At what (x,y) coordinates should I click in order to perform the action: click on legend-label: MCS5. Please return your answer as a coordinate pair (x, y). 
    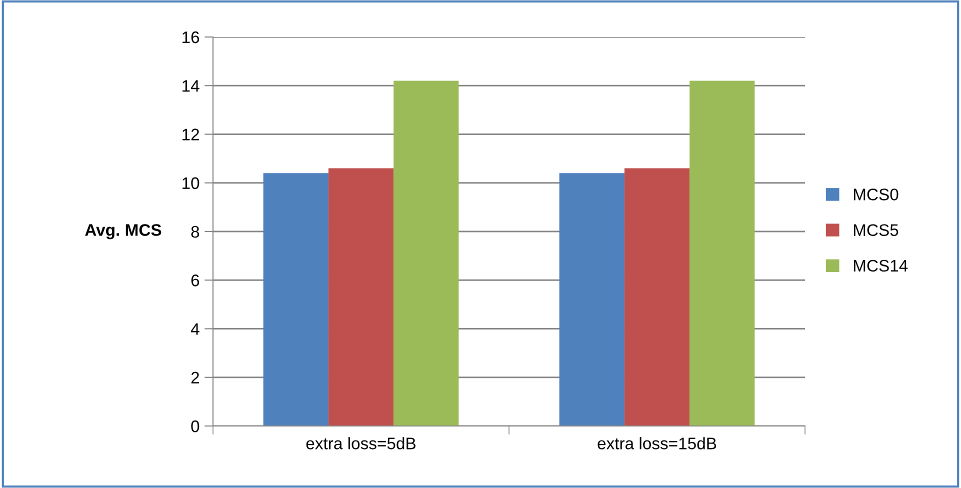
    Looking at the image, I should click on (876, 230).